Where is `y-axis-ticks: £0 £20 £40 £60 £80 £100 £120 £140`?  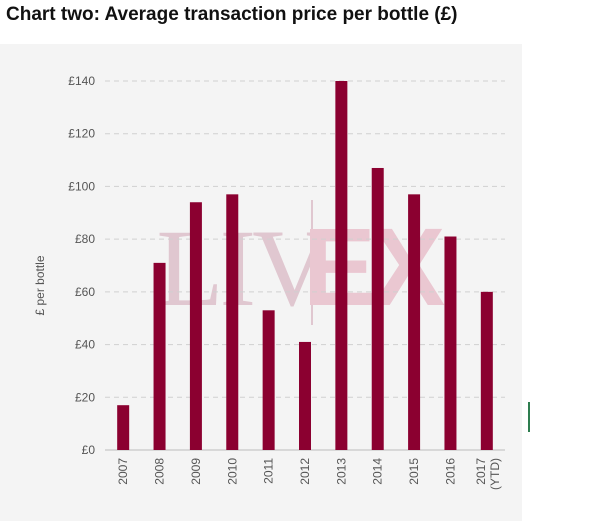
y-axis-ticks: £0 £20 £40 £60 £80 £100 £120 £140 is located at coordinates (81, 265).